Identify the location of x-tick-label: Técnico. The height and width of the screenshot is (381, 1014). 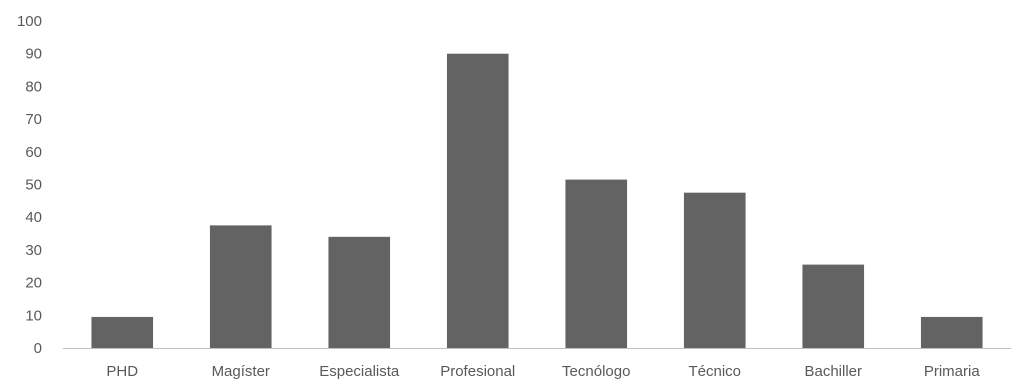
(714, 371).